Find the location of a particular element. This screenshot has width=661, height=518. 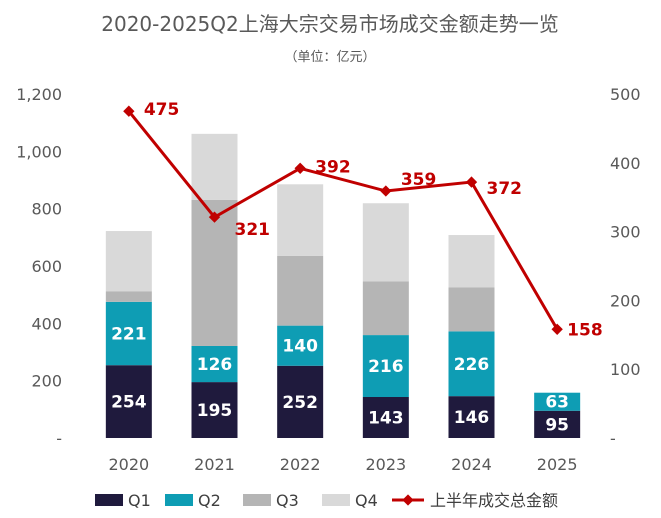

bar-q2-2023 is located at coordinates (385, 366).